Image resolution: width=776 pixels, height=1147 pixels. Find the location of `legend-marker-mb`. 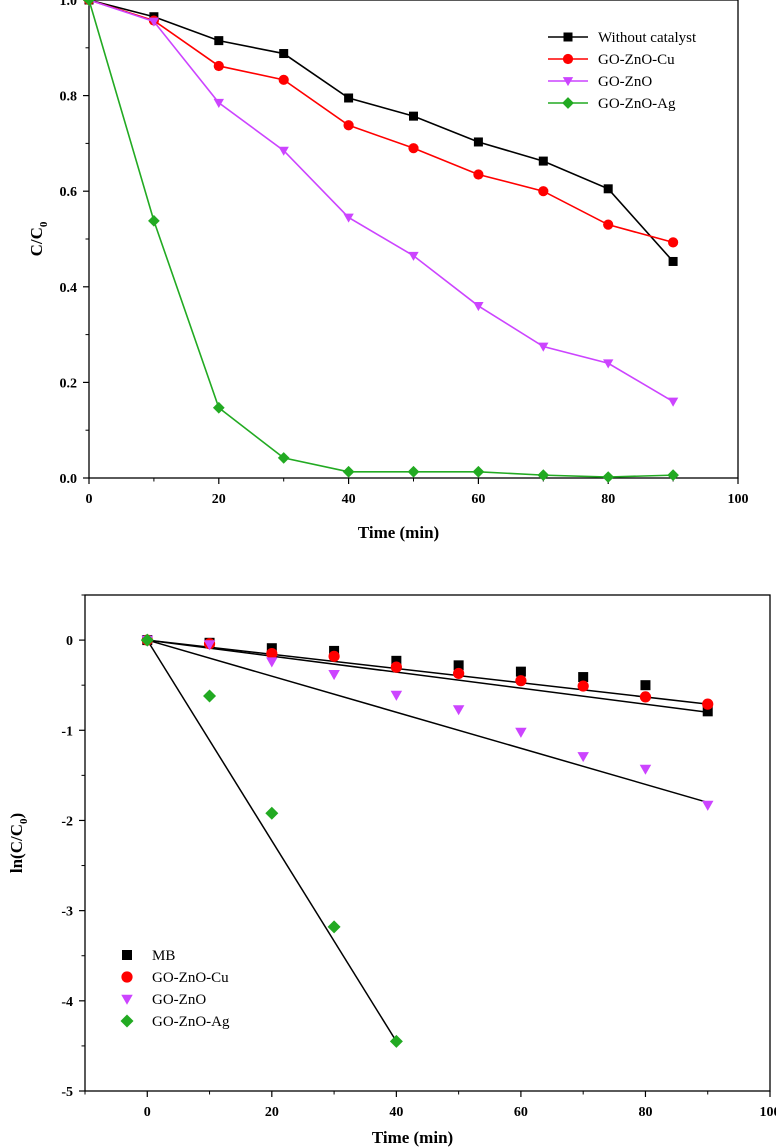

legend-marker-mb is located at coordinates (127, 955).